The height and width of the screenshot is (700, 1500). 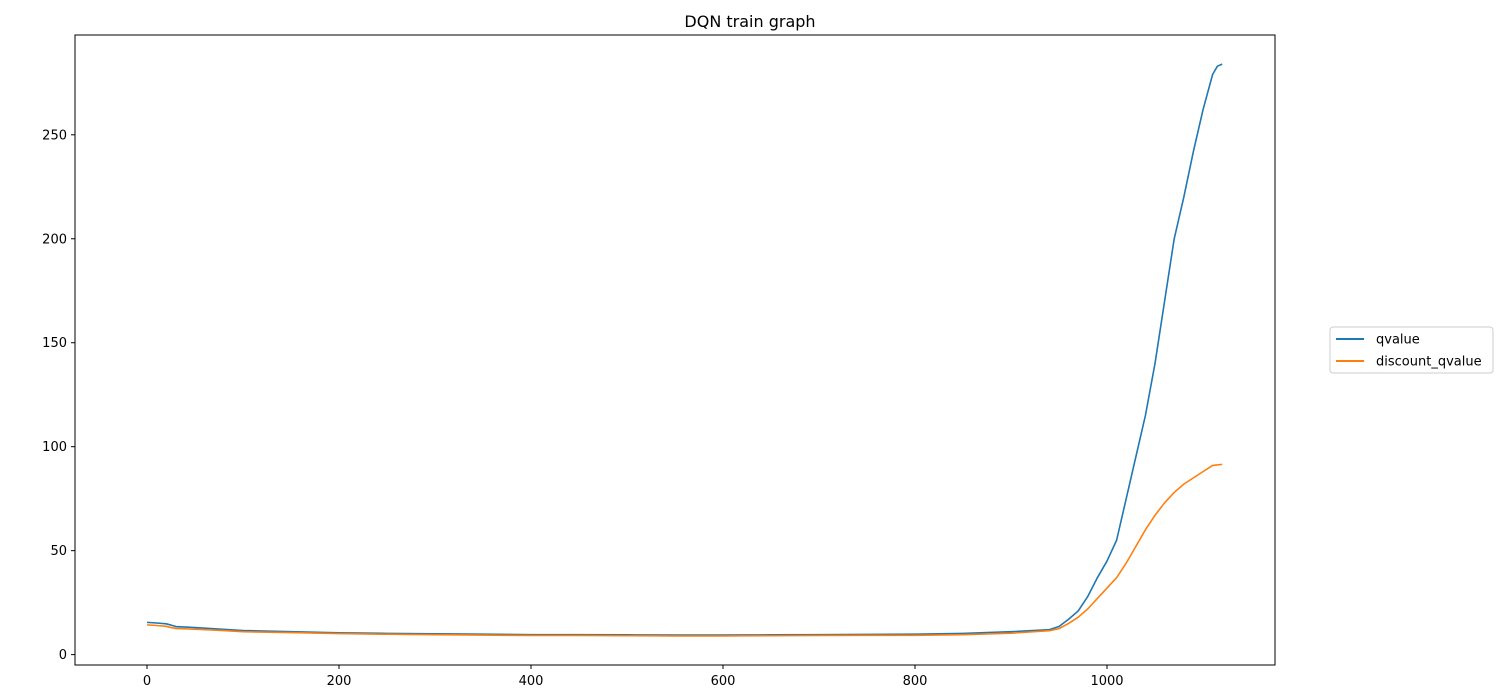 What do you see at coordinates (54, 239) in the screenshot?
I see `y-tick-label: 200` at bounding box center [54, 239].